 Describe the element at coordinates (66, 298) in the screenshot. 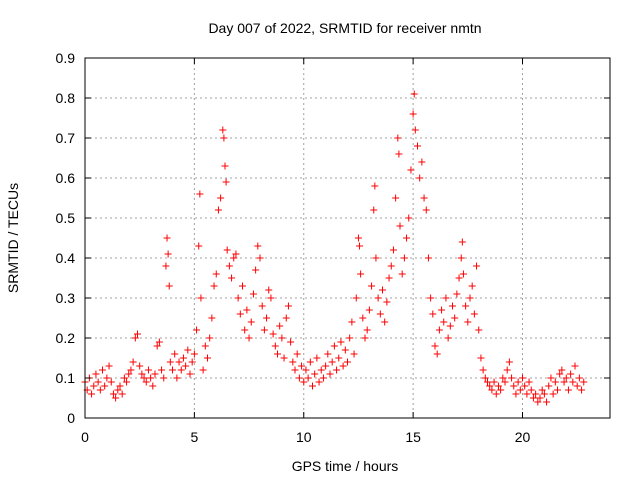

I see `y-tick-label: 0.3` at that location.